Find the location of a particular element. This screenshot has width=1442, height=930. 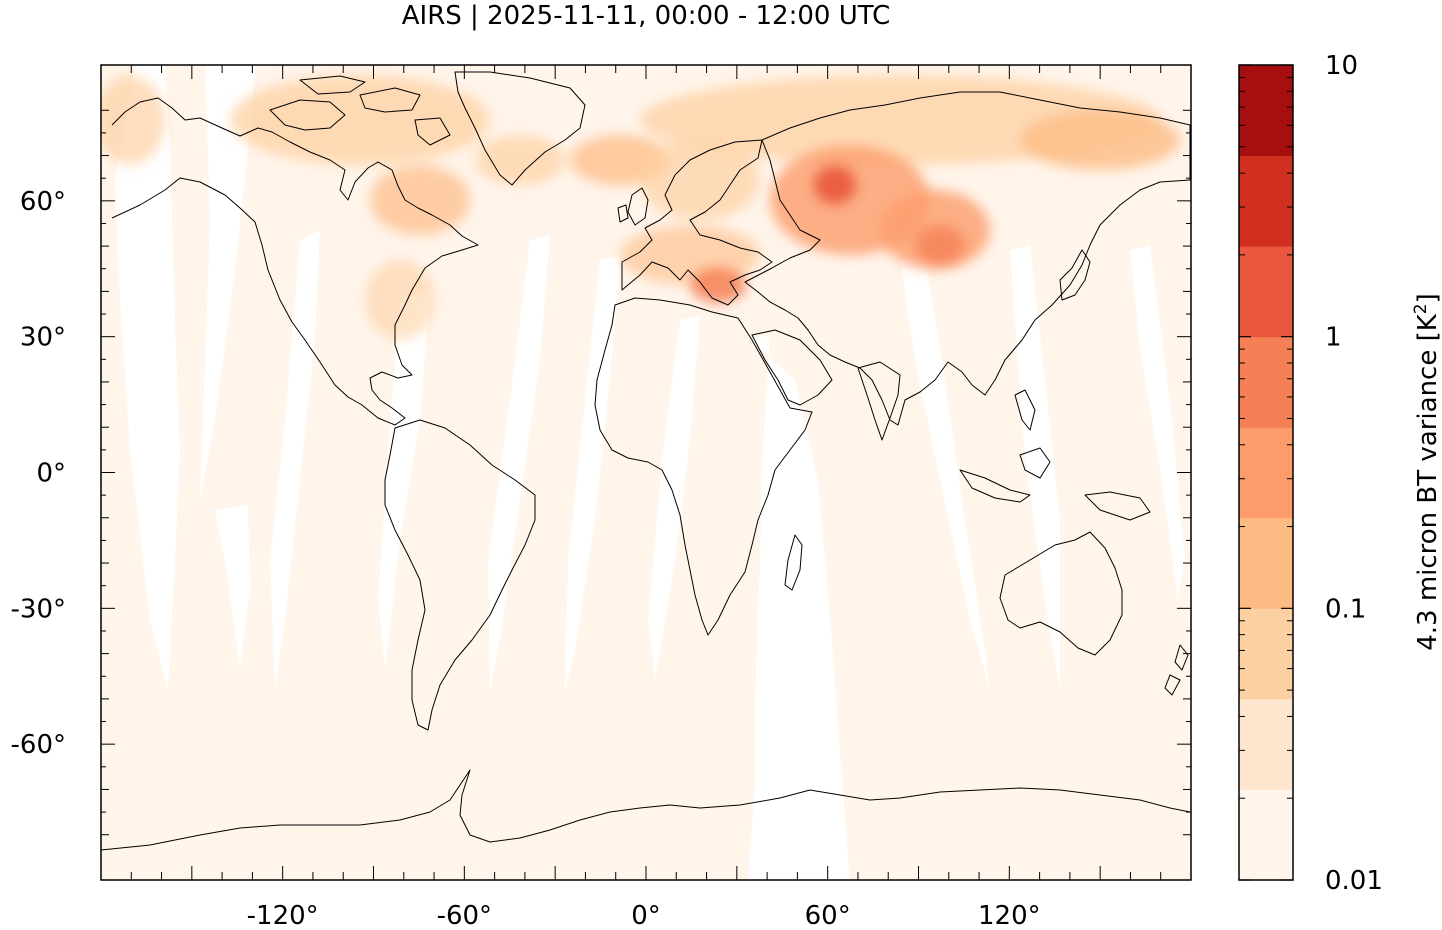

colorbar-label-text: 4.3 micron BT variance [K is located at coordinates (1427, 482).